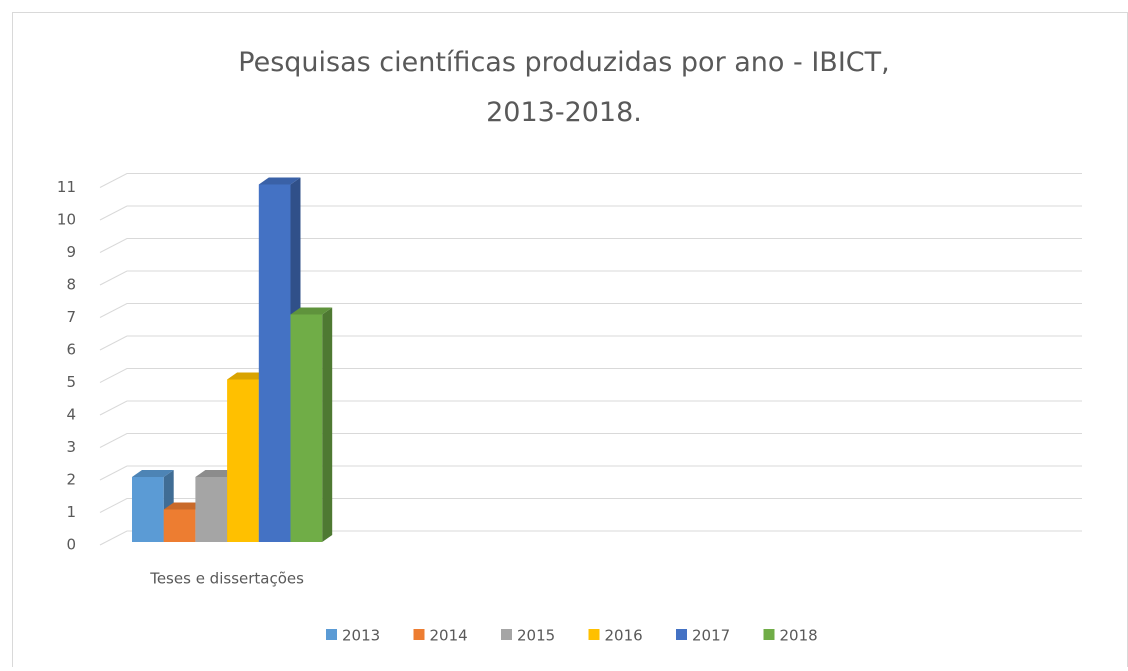 The image size is (1128, 671). Describe the element at coordinates (71, 415) in the screenshot. I see `y-tick-label: 4` at that location.